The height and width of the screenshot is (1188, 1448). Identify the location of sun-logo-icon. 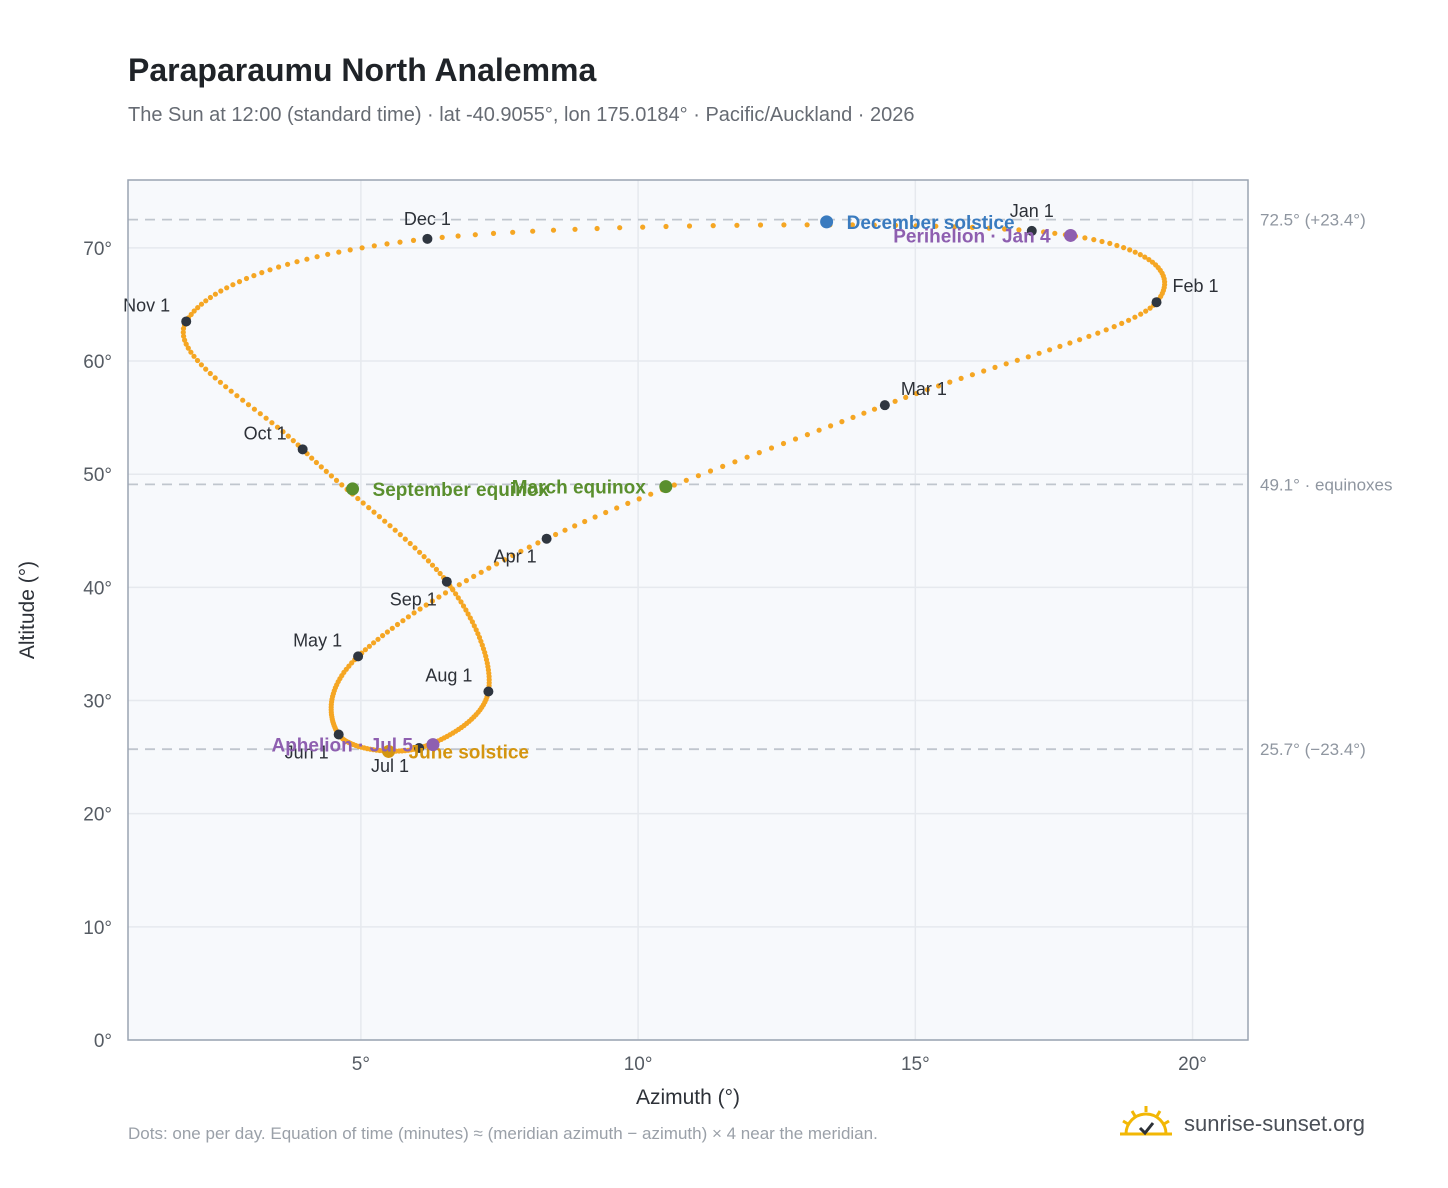
(1146, 1121).